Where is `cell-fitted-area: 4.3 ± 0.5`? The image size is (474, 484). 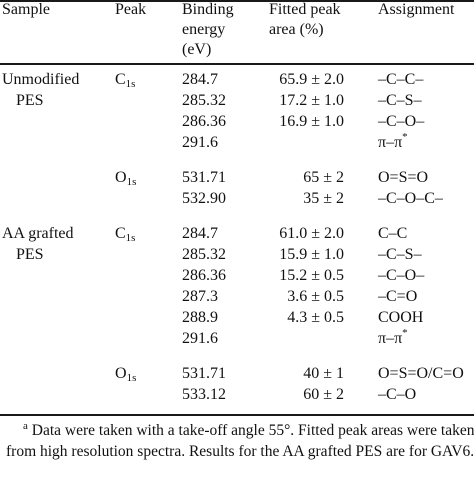 cell-fitted-area: 4.3 ± 0.5 is located at coordinates (315, 317).